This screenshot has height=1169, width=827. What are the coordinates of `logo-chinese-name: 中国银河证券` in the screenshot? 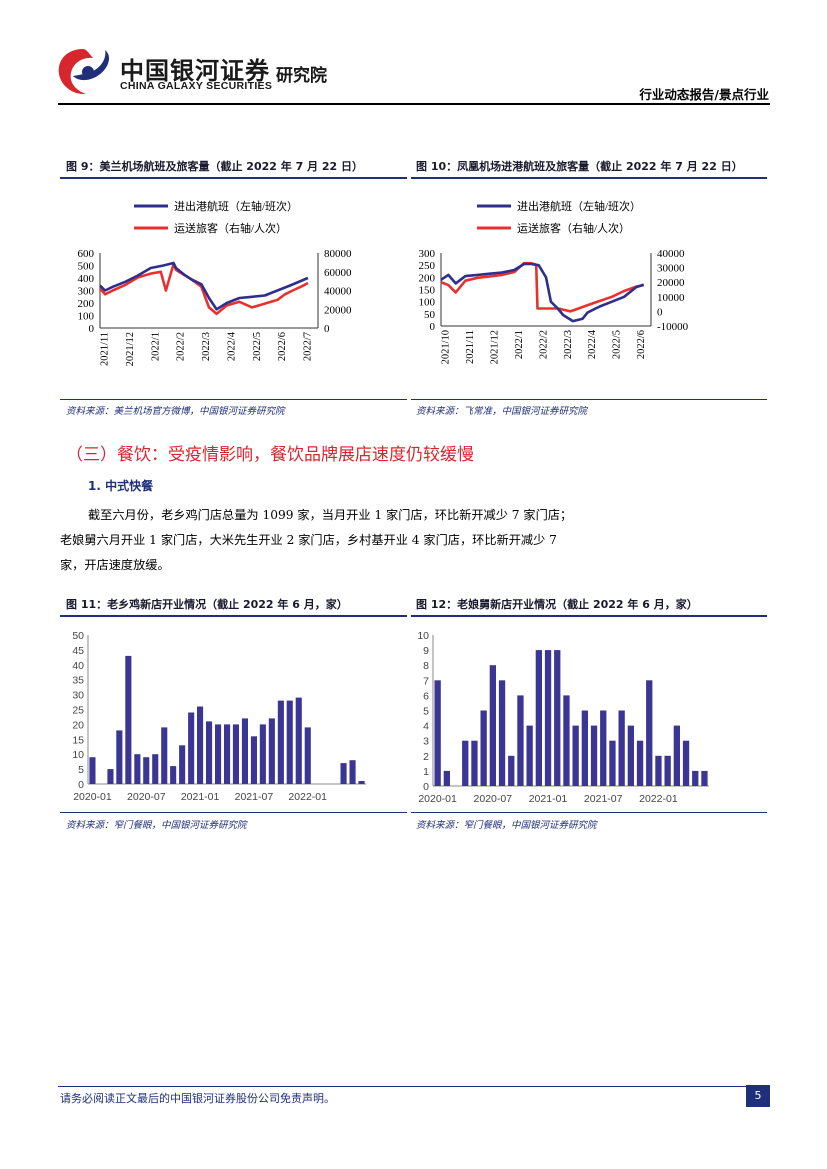 It's located at (195, 71).